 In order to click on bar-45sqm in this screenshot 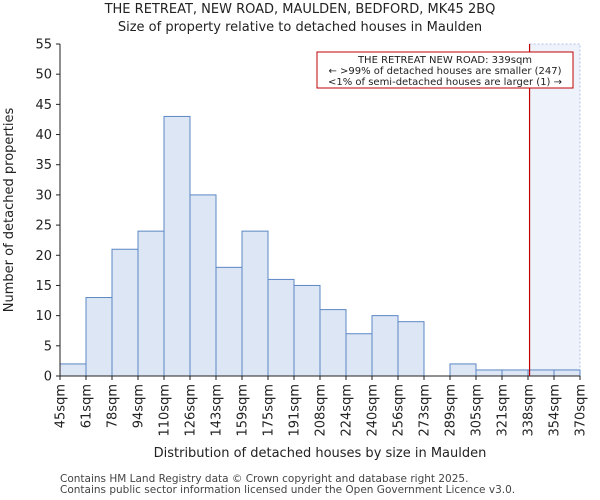, I will do `click(73, 370)`.